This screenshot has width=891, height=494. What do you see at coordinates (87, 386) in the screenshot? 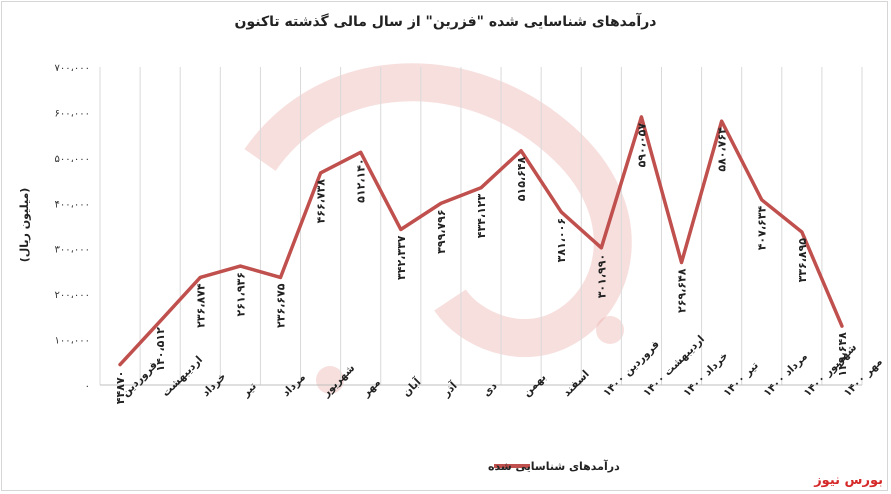
I see `y-tick-label: ۰` at bounding box center [87, 386].